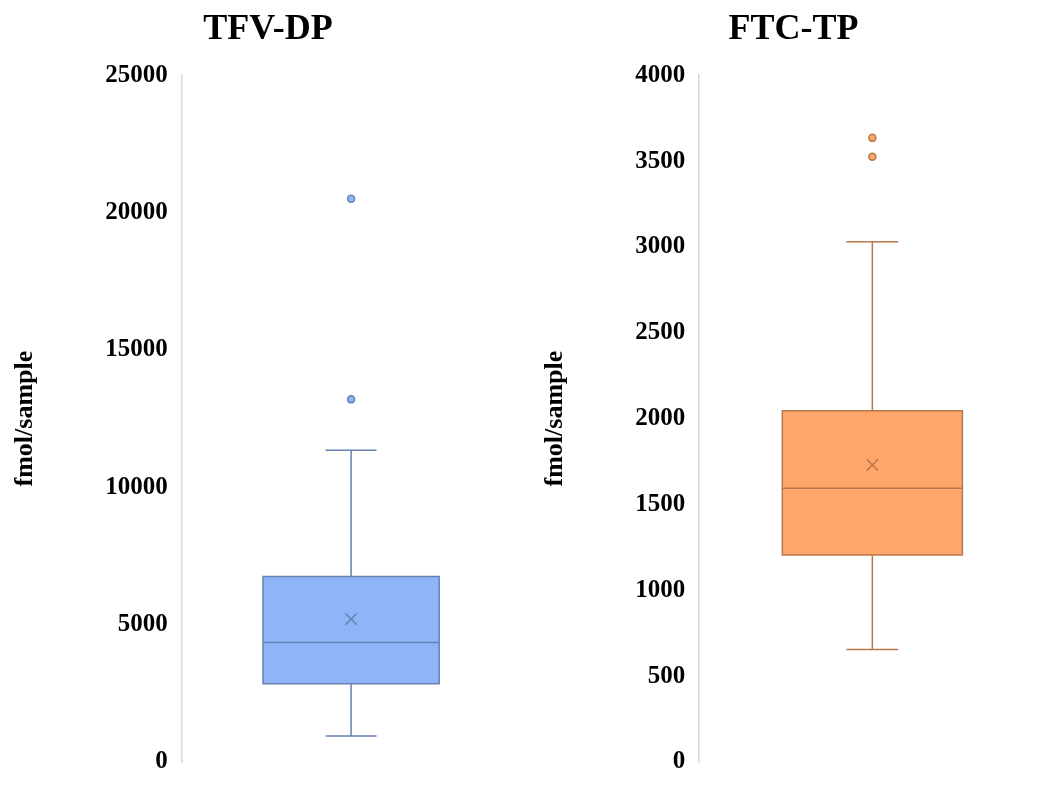 The image size is (1055, 791). Describe the element at coordinates (142, 623) in the screenshot. I see `y-tick-label: 5000` at that location.